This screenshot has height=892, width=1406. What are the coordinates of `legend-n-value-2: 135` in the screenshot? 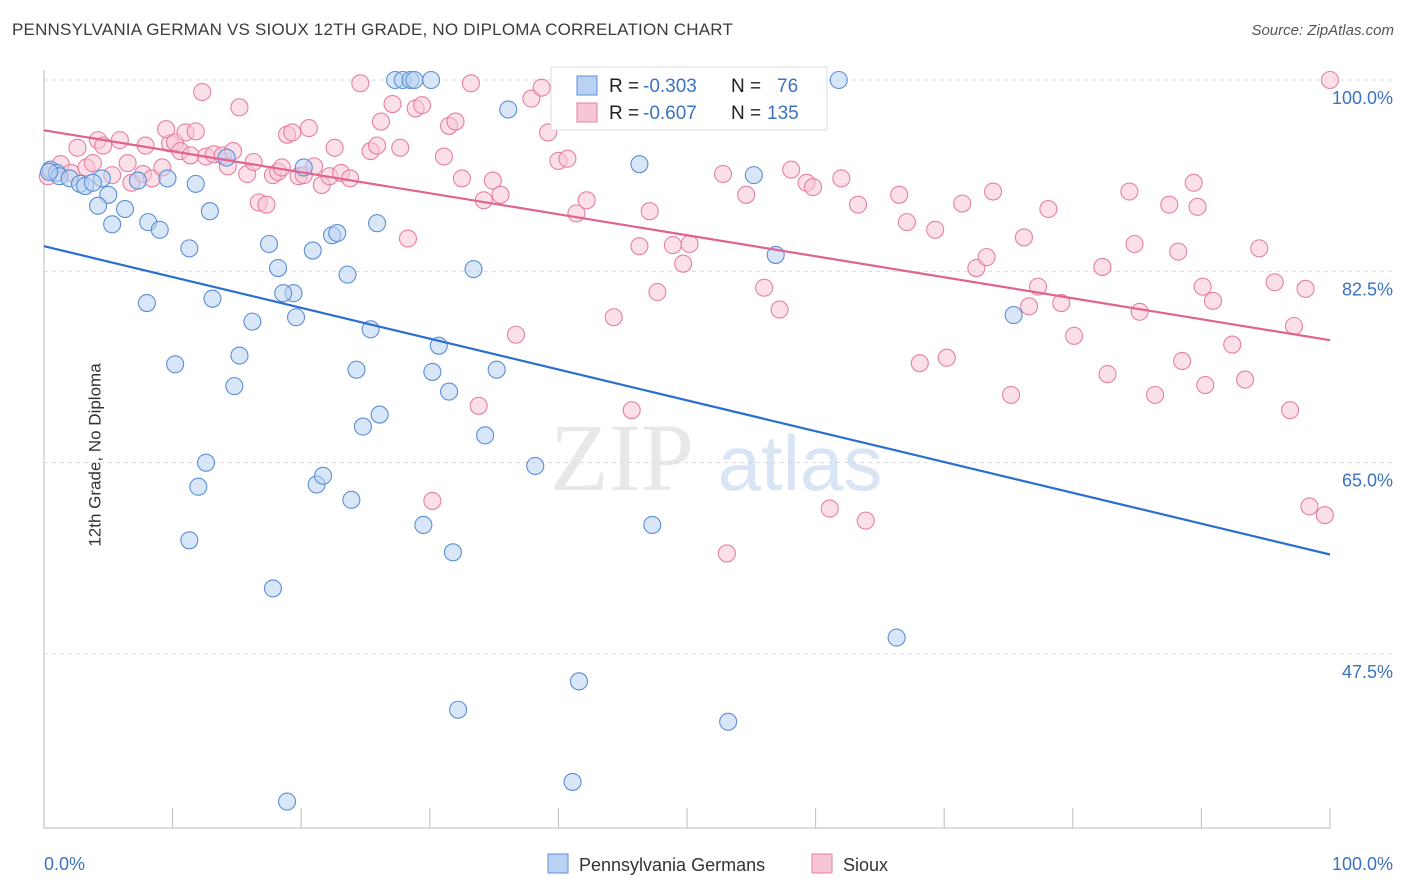 It's located at (783, 113).